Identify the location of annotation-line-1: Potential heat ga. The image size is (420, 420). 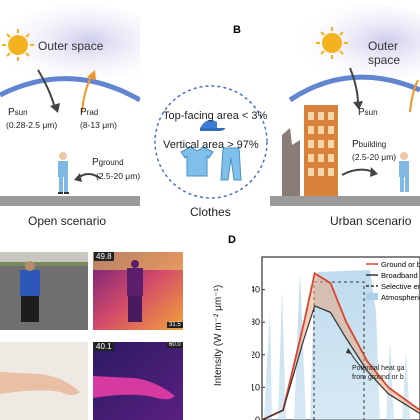
(378, 368).